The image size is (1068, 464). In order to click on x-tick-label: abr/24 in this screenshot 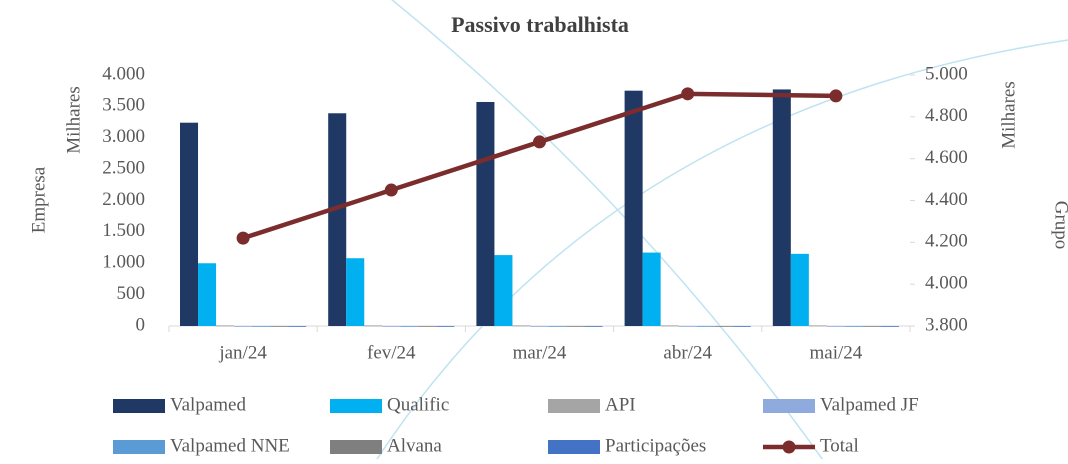, I will do `click(687, 352)`.